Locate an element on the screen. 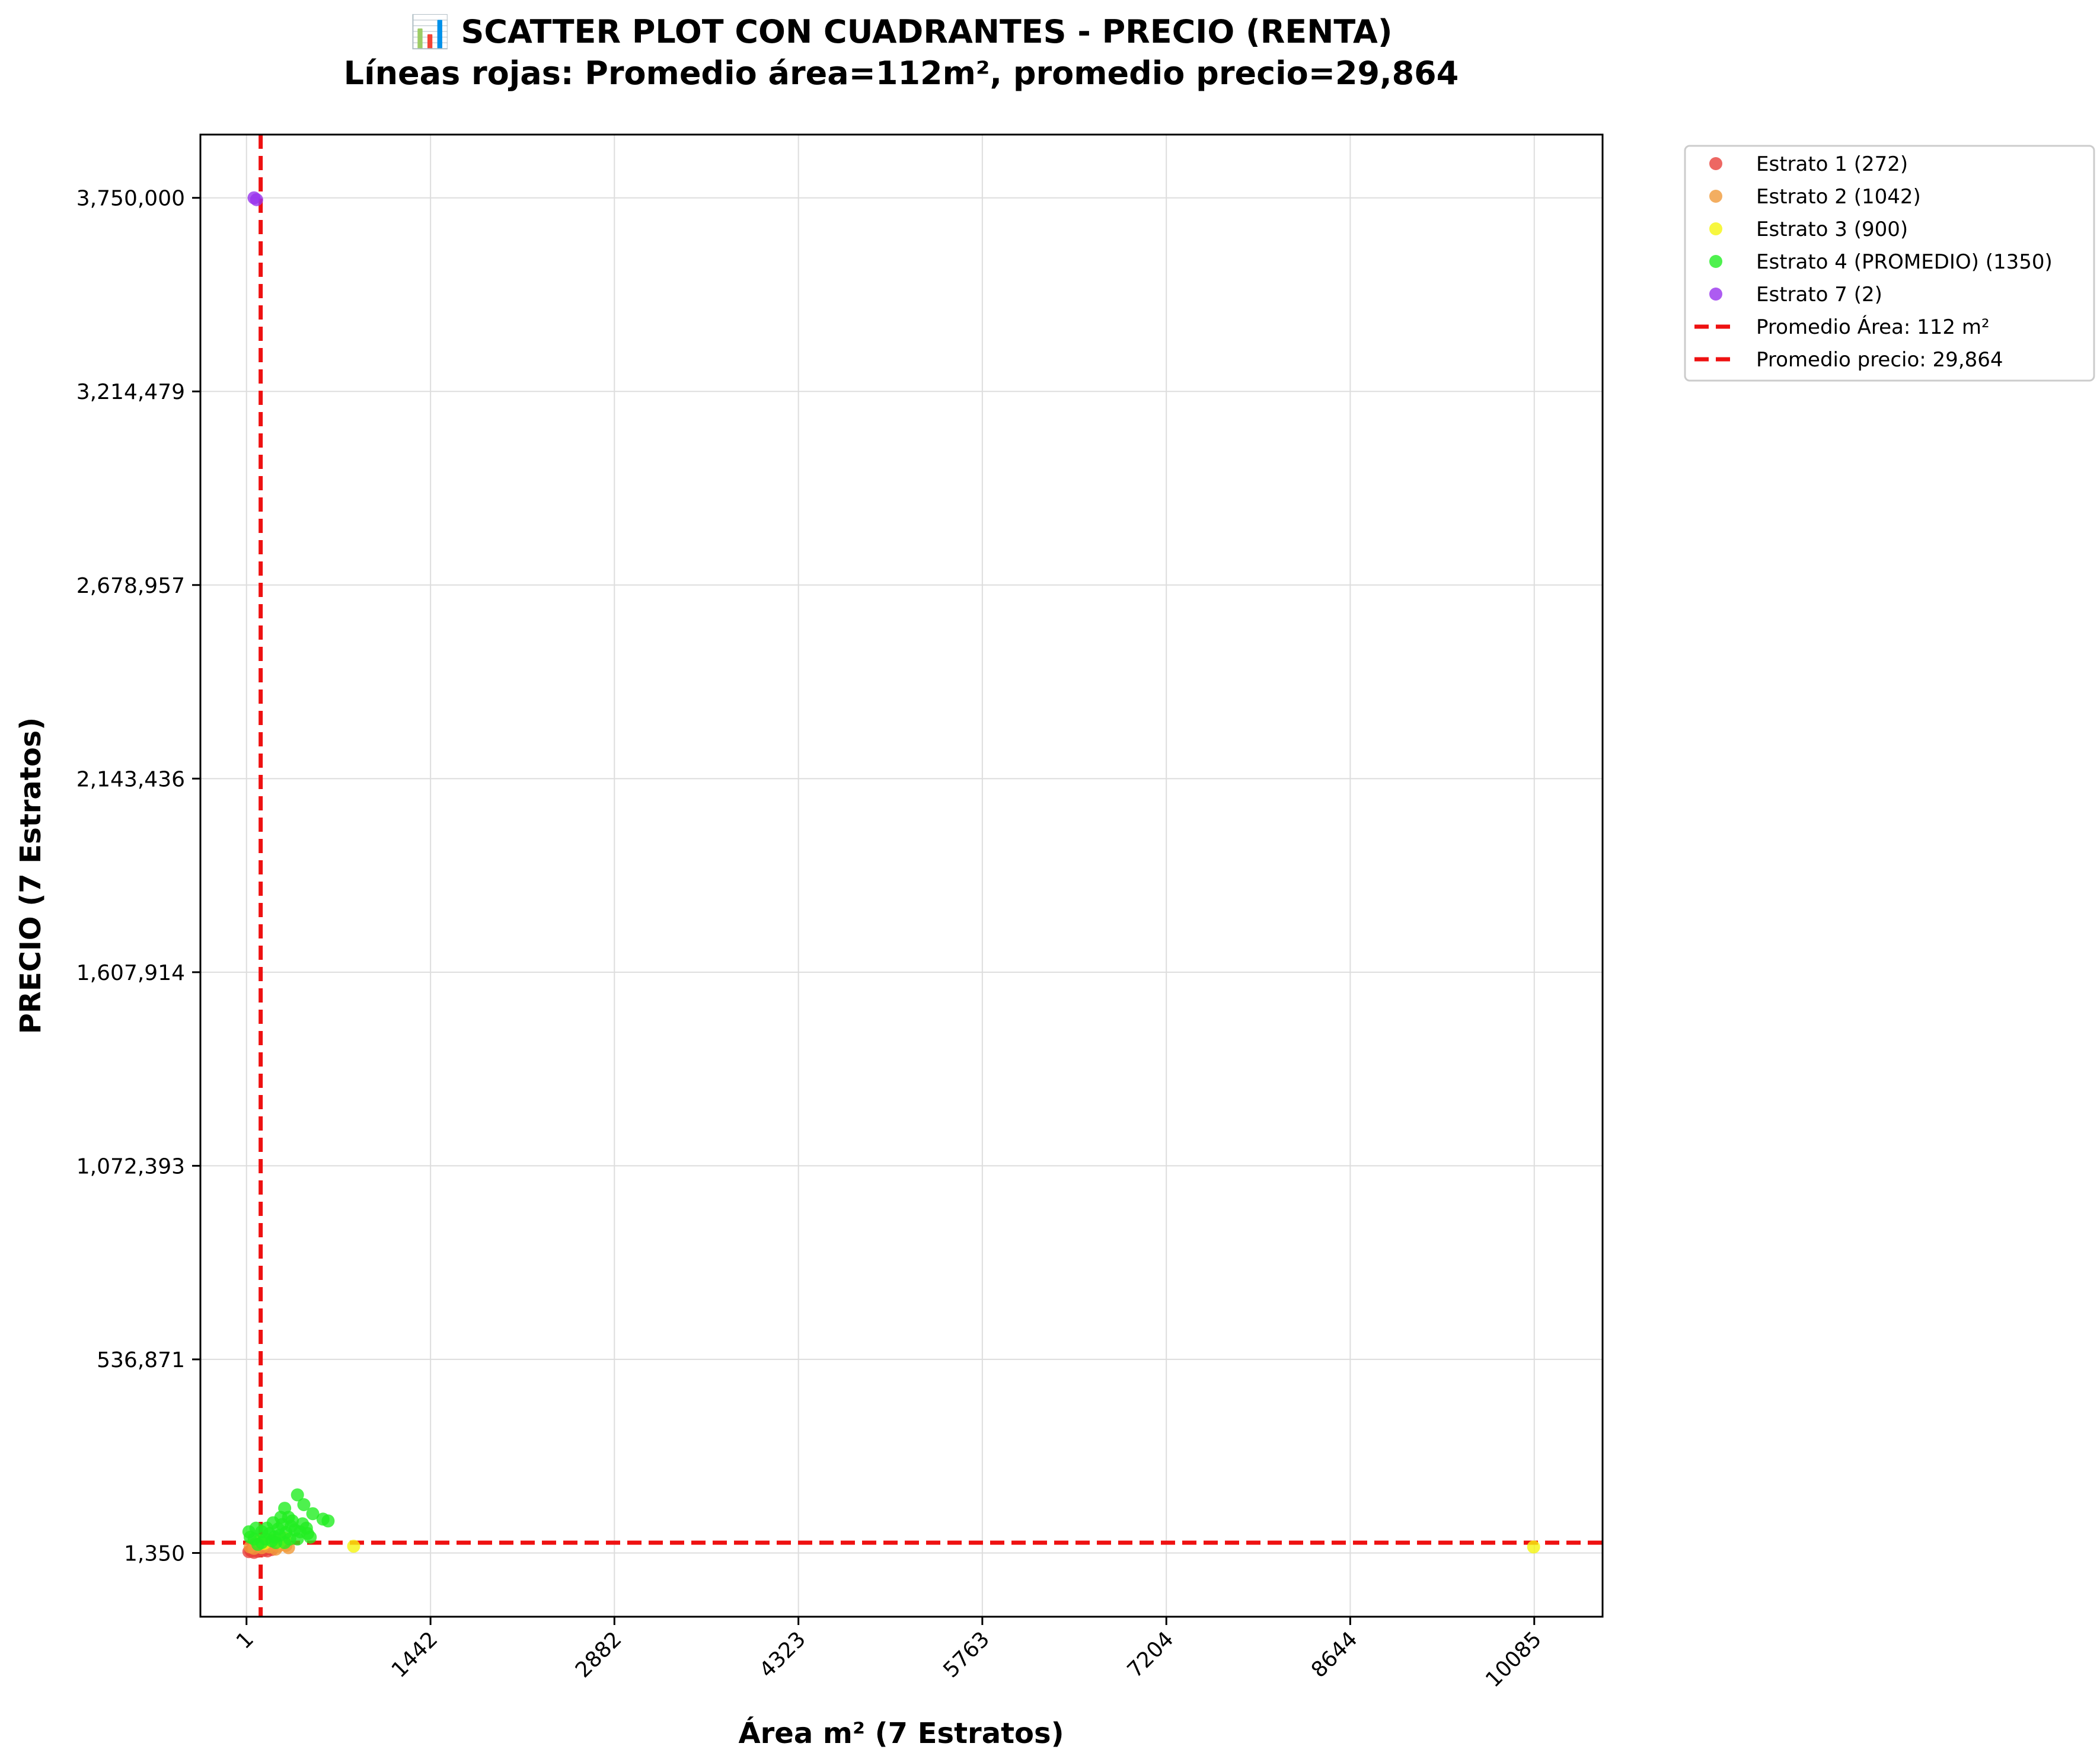 The width and height of the screenshot is (2100, 1759). legend-entry: Estrato 7 (2) is located at coordinates (1819, 295).